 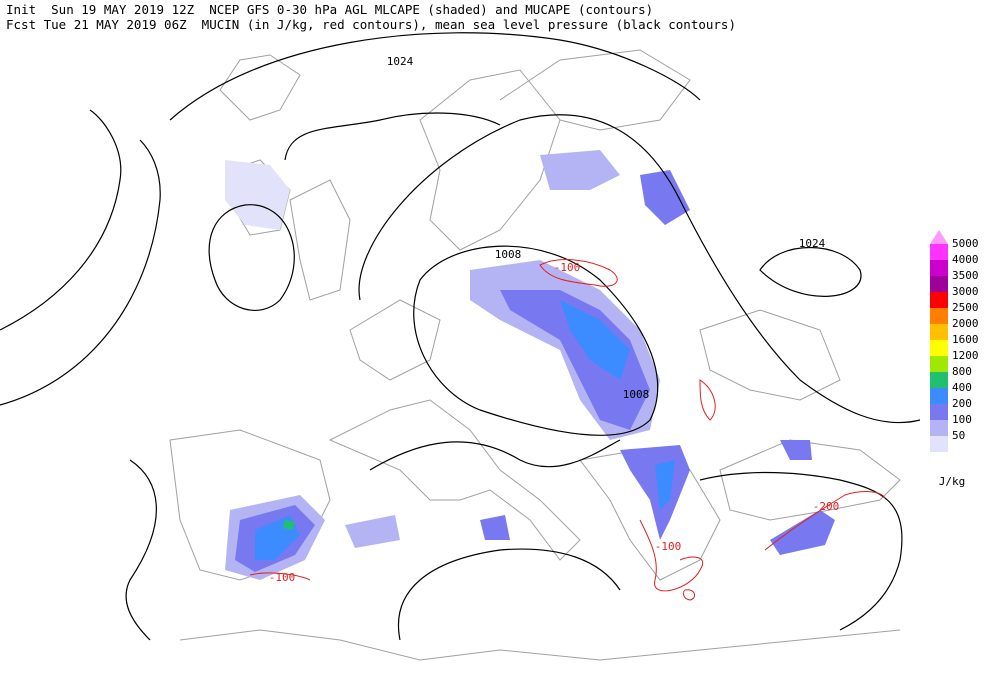 I want to click on legend-label: 400, so click(x=962, y=387).